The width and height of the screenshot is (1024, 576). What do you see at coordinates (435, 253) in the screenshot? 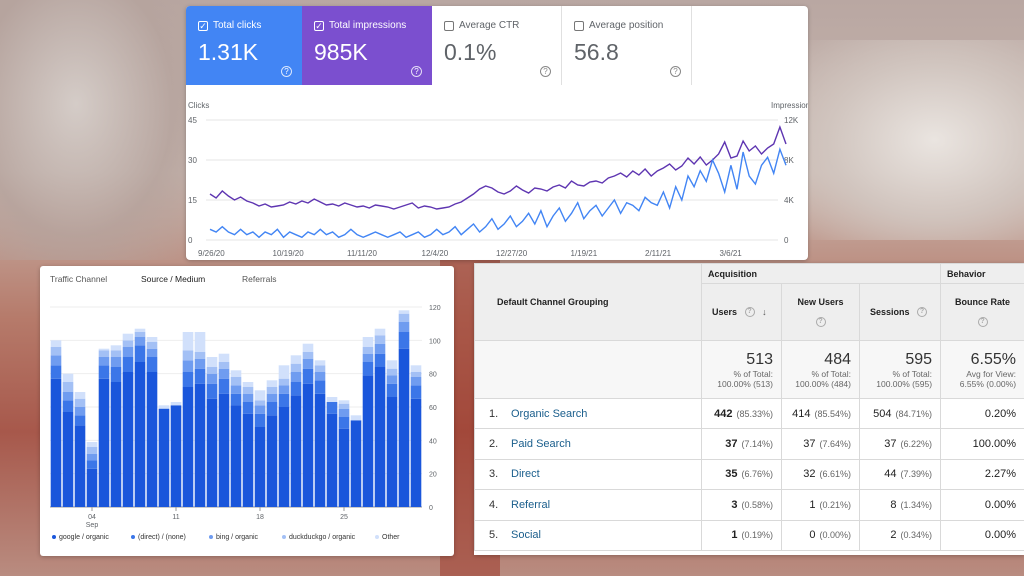
I see `x-tick-label: 12/4/20` at bounding box center [435, 253].